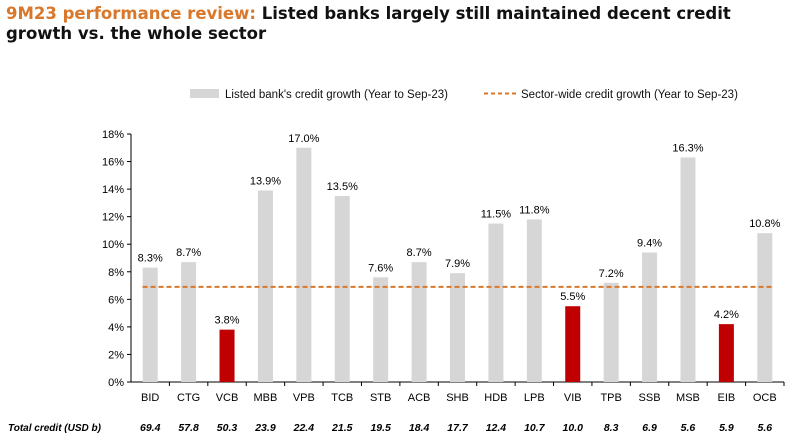  Describe the element at coordinates (419, 398) in the screenshot. I see `x-tick-label-acb: ACB` at that location.